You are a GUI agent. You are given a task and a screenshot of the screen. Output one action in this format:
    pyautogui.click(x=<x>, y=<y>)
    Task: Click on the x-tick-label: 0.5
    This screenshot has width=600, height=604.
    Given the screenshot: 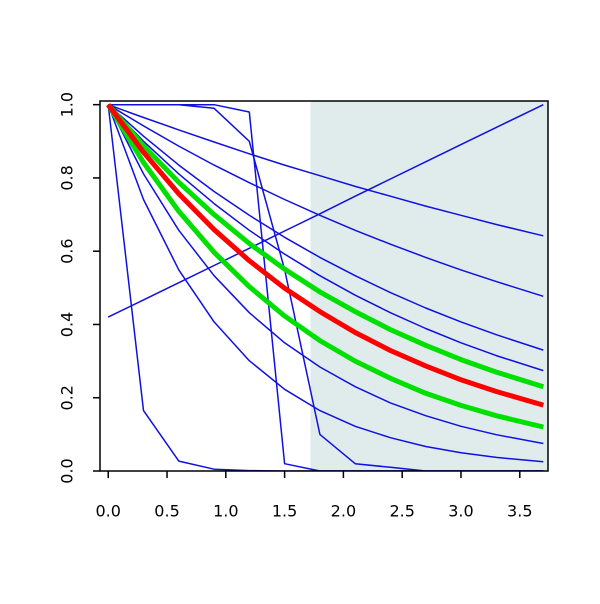 What is the action you would take?
    pyautogui.click(x=166, y=511)
    